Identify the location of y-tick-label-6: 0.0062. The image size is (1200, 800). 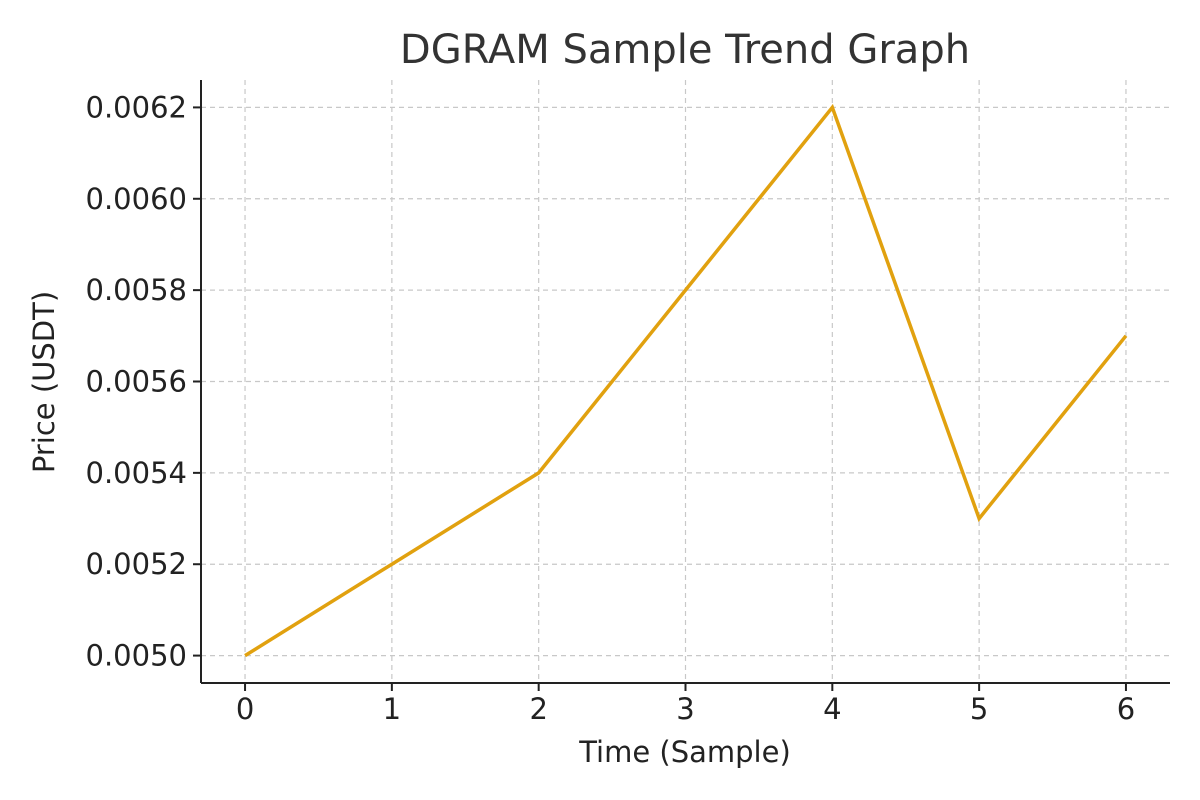
(136, 107).